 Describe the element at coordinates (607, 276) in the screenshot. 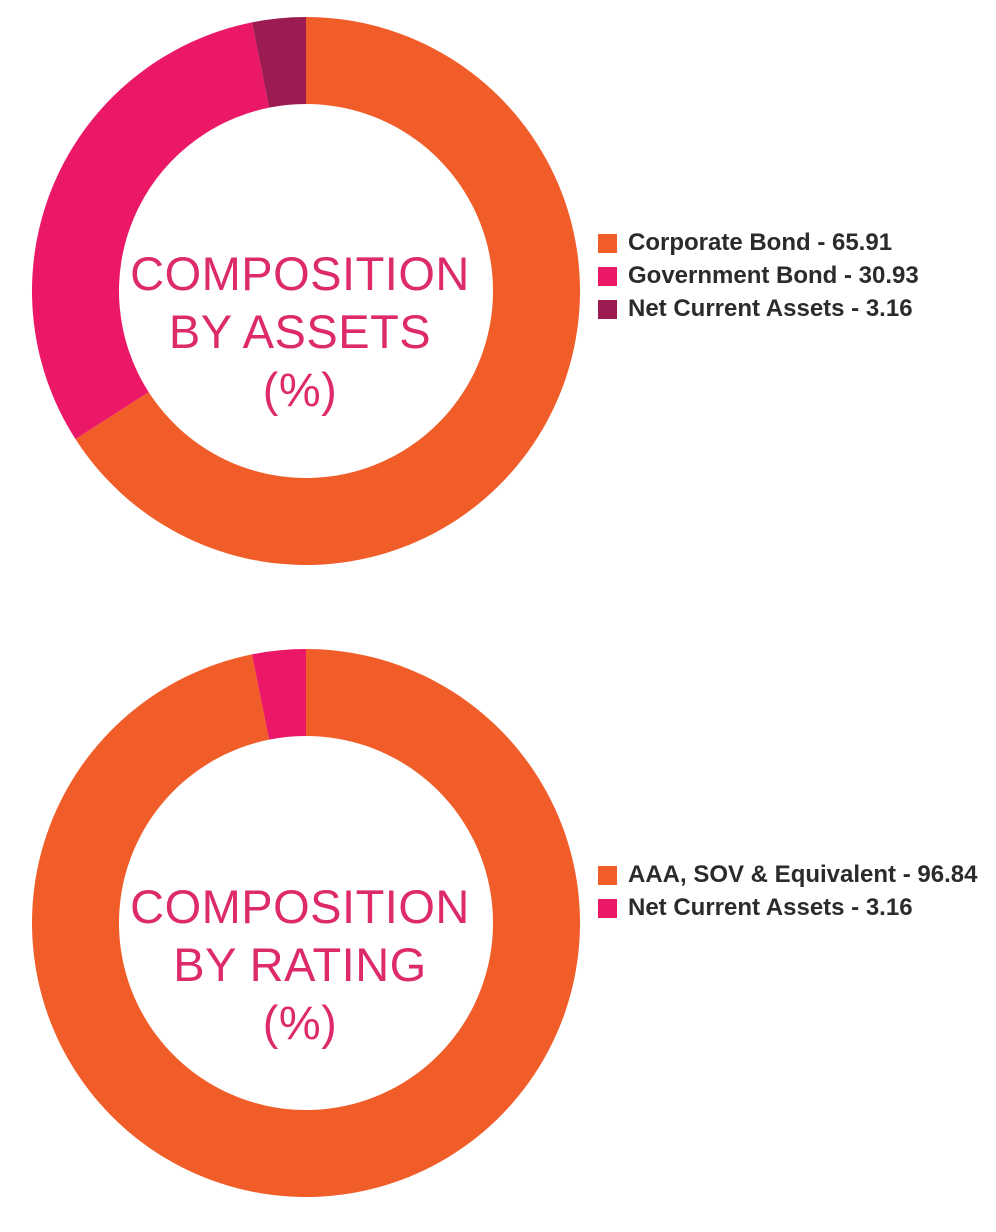

I see `government-bond-swatch` at that location.